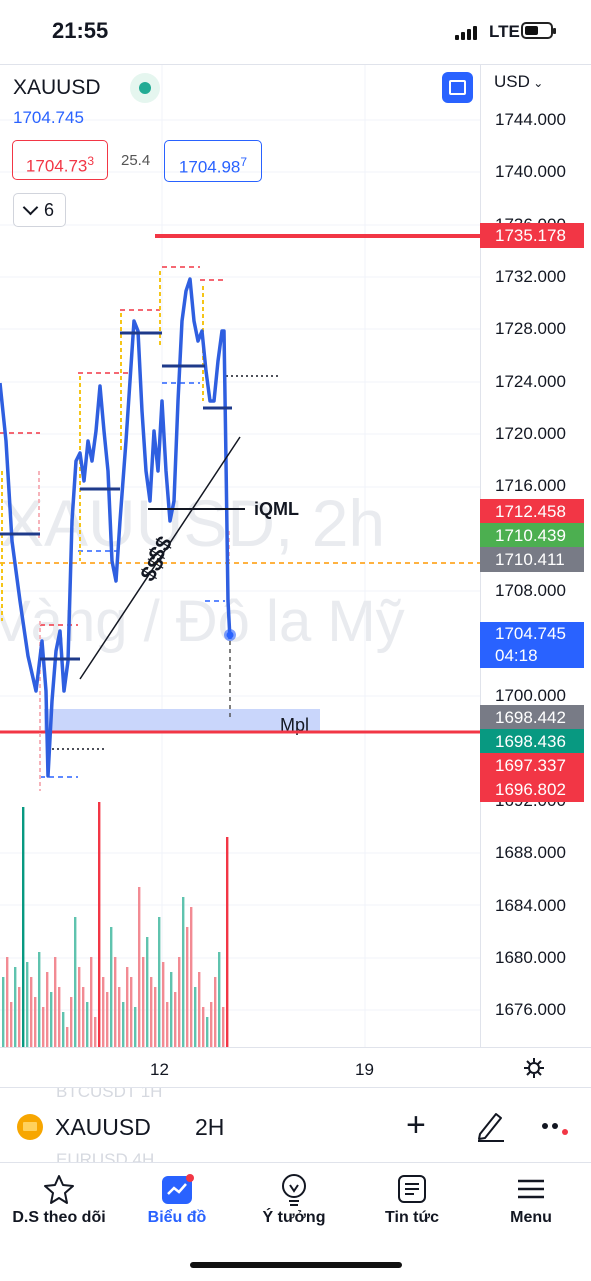 The height and width of the screenshot is (1281, 591). I want to click on price-label: 1732.000, so click(530, 276).